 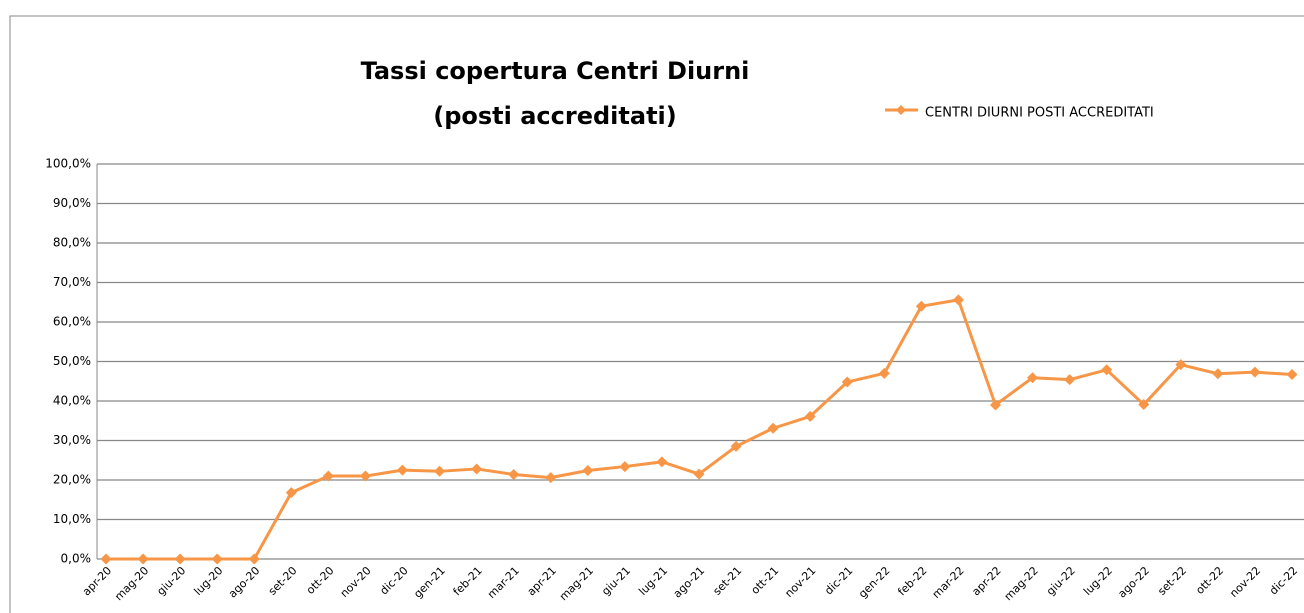 I want to click on y-tick-label: 30,0%, so click(x=72, y=440).